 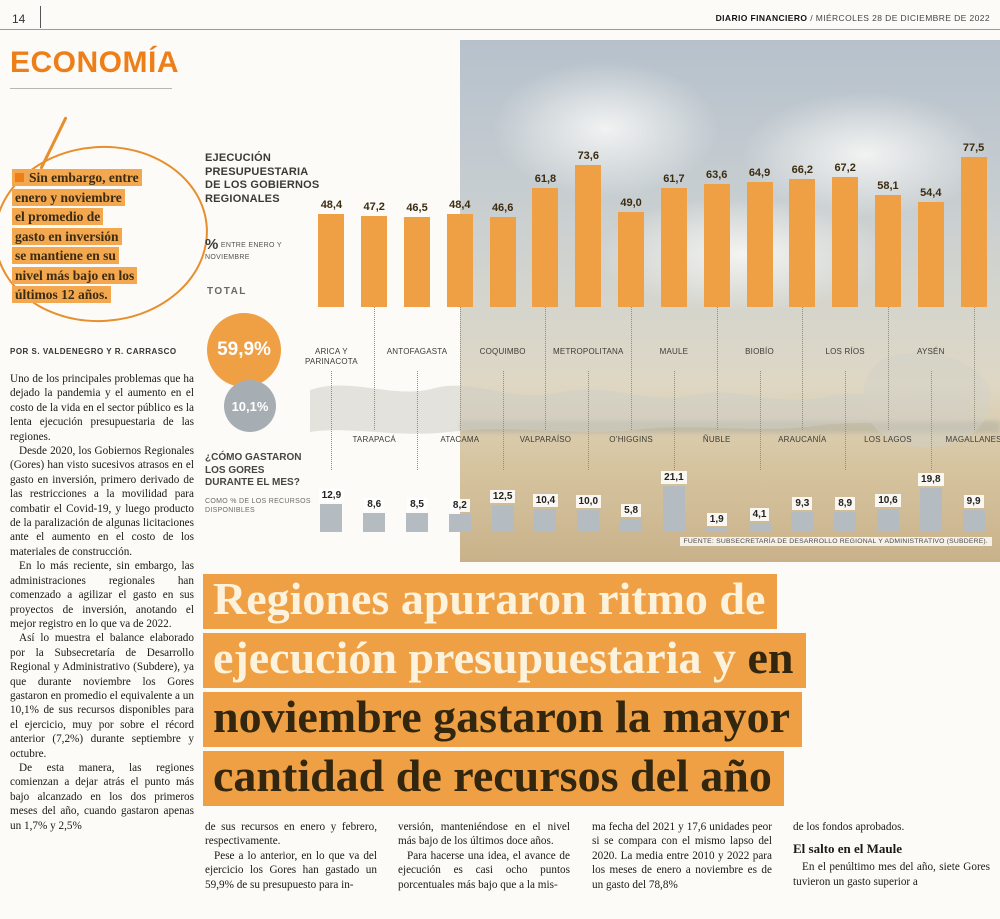 What do you see at coordinates (716, 501) in the screenshot?
I see `monthly-bar-column: 1,9` at bounding box center [716, 501].